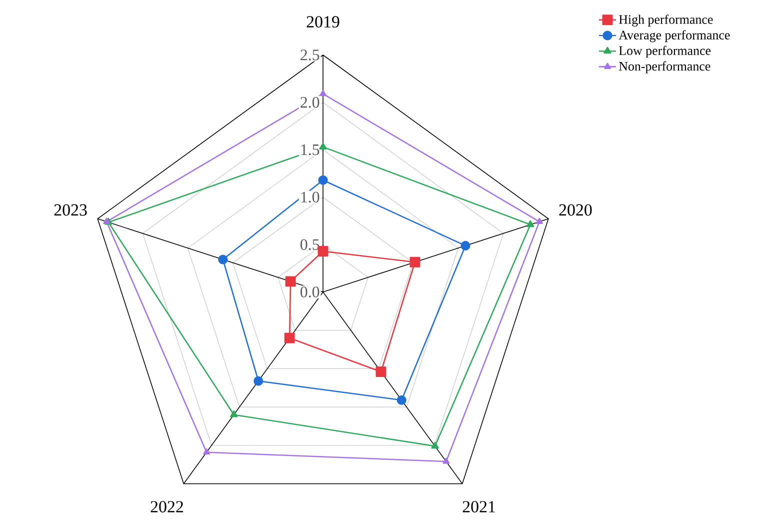 The width and height of the screenshot is (766, 521). Describe the element at coordinates (323, 22) in the screenshot. I see `spoke-label: 2019` at that location.